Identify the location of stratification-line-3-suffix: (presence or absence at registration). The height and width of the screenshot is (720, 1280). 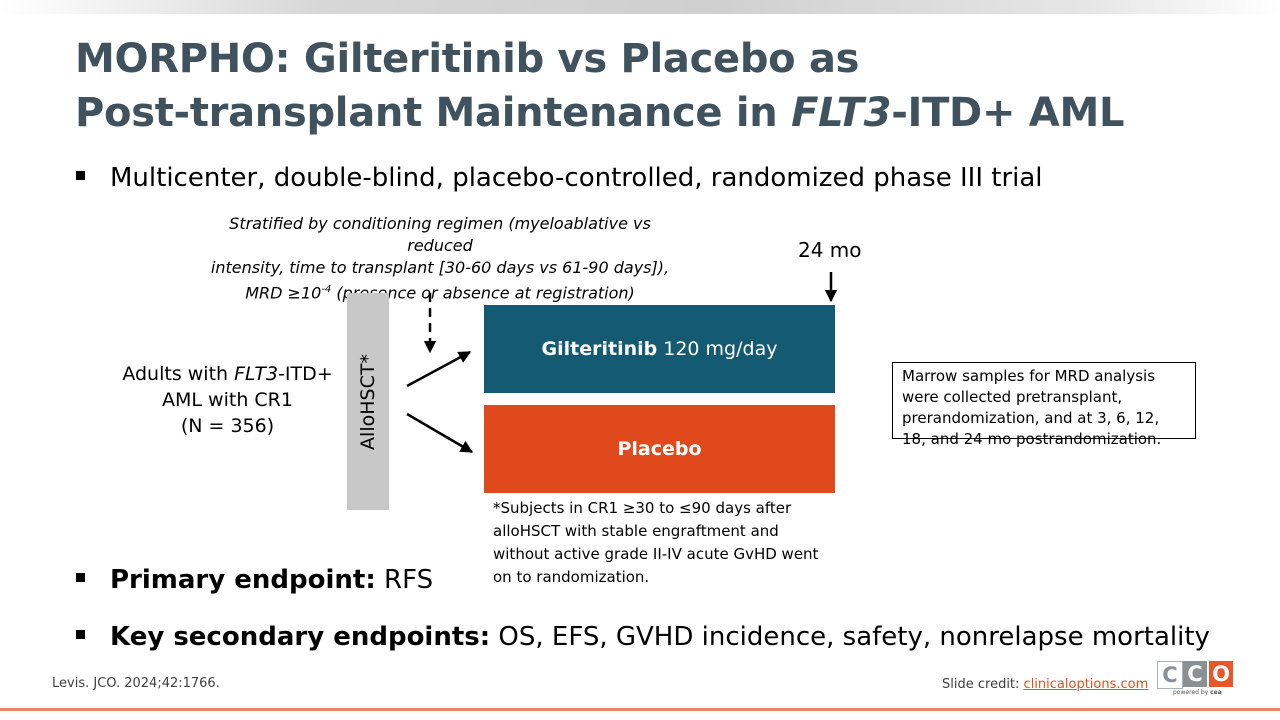
(483, 293).